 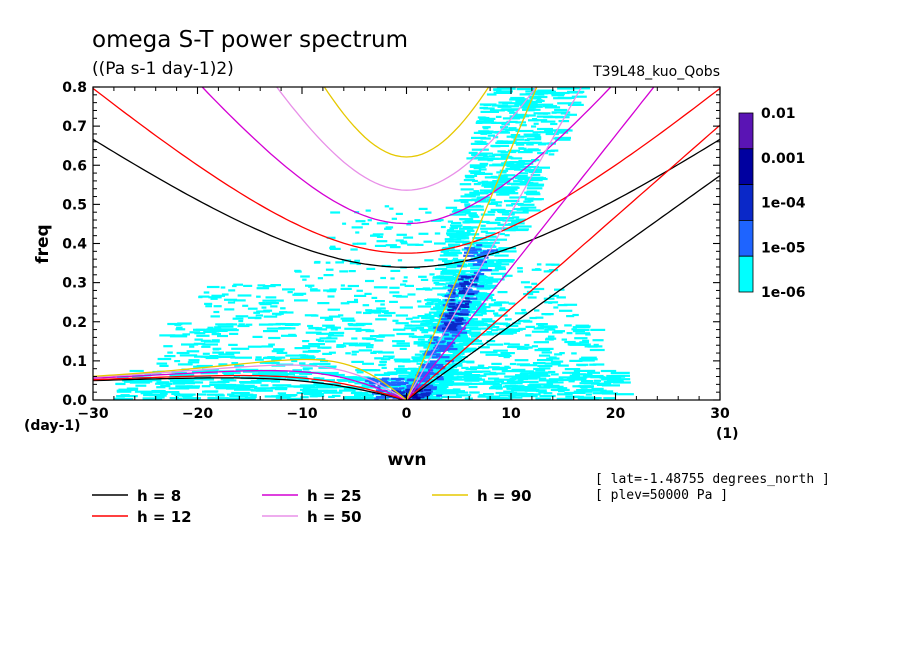 I want to click on colorbar-label: 1e-06, so click(x=783, y=293).